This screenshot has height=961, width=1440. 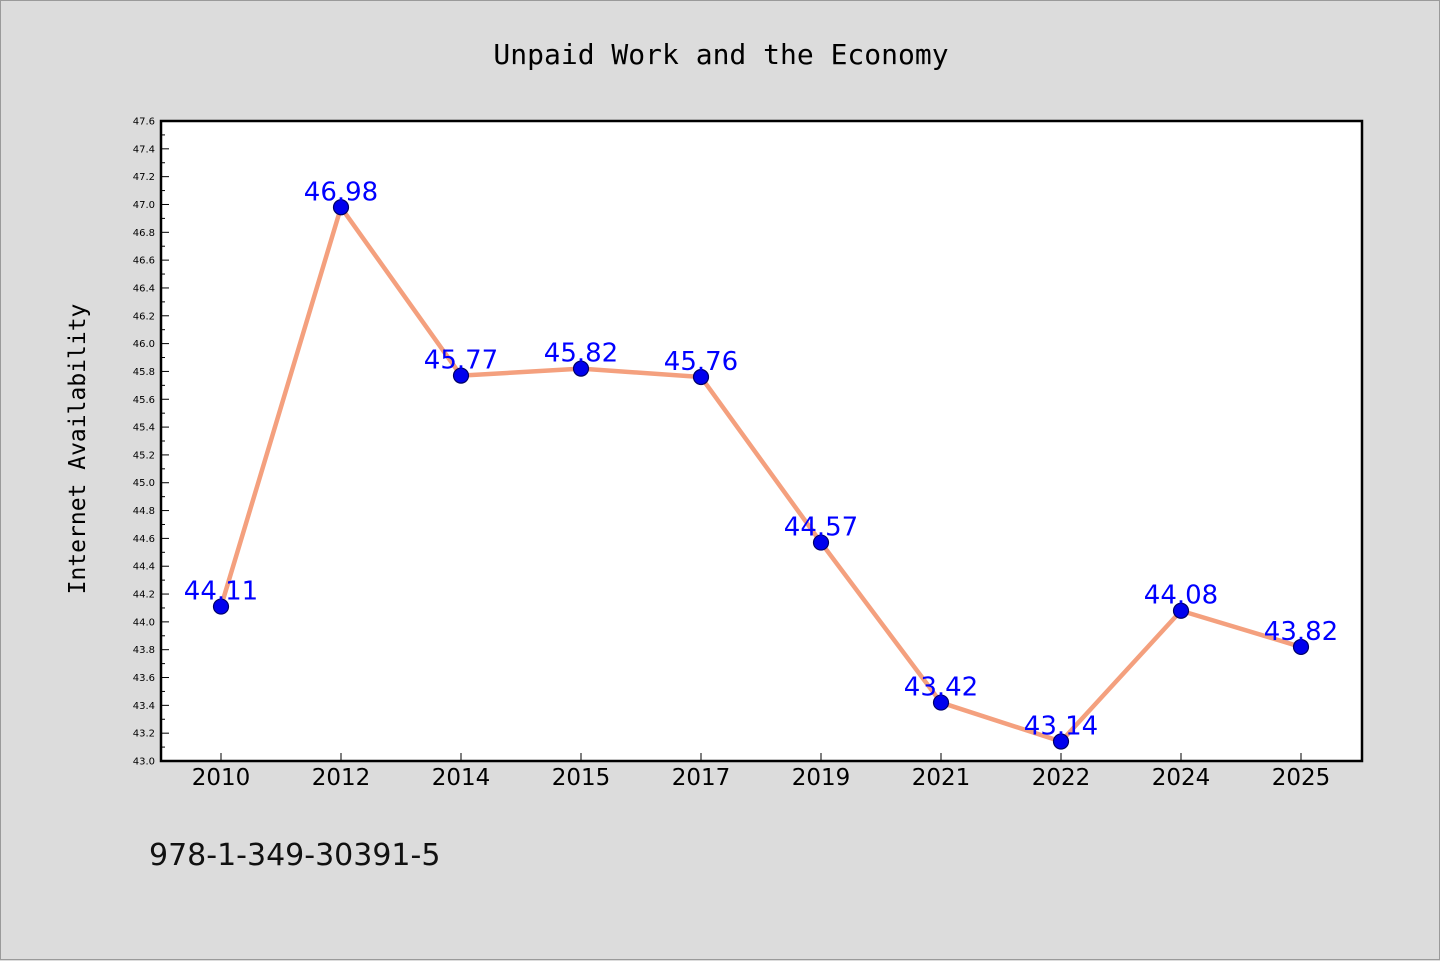 I want to click on x-tick-label: 2010, so click(x=221, y=778).